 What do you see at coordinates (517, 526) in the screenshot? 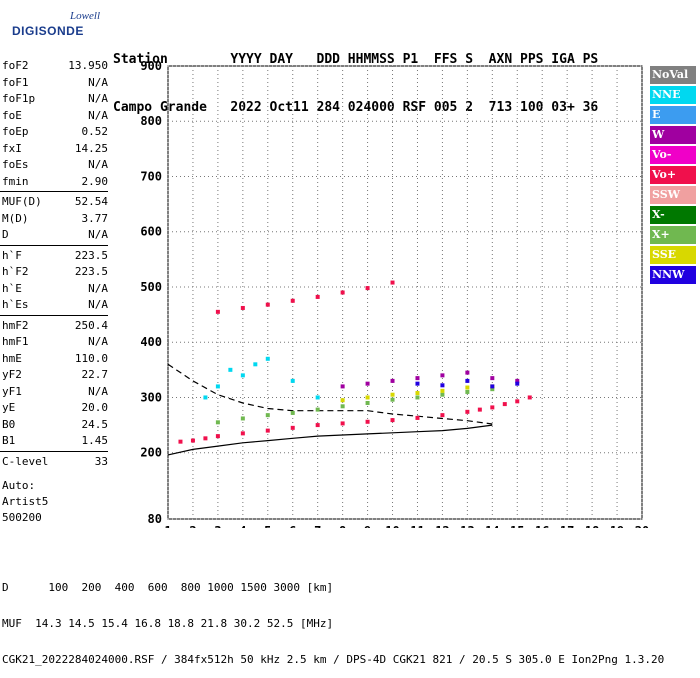
I see `x-tick-label: 15` at bounding box center [517, 526].